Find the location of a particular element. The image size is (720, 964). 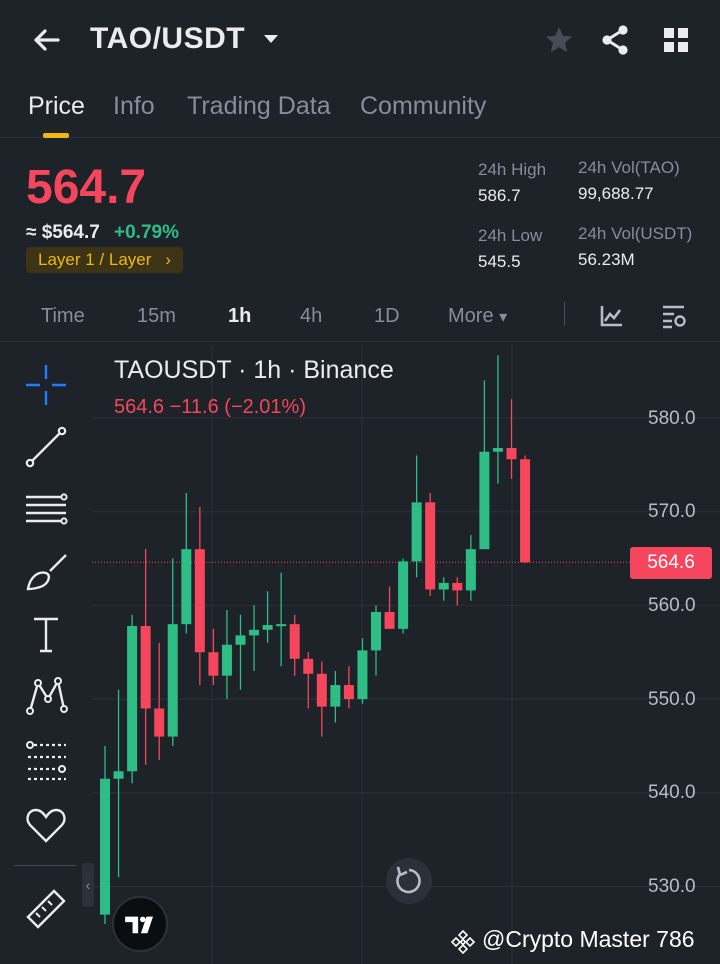

interval-1d: 1D is located at coordinates (387, 316).